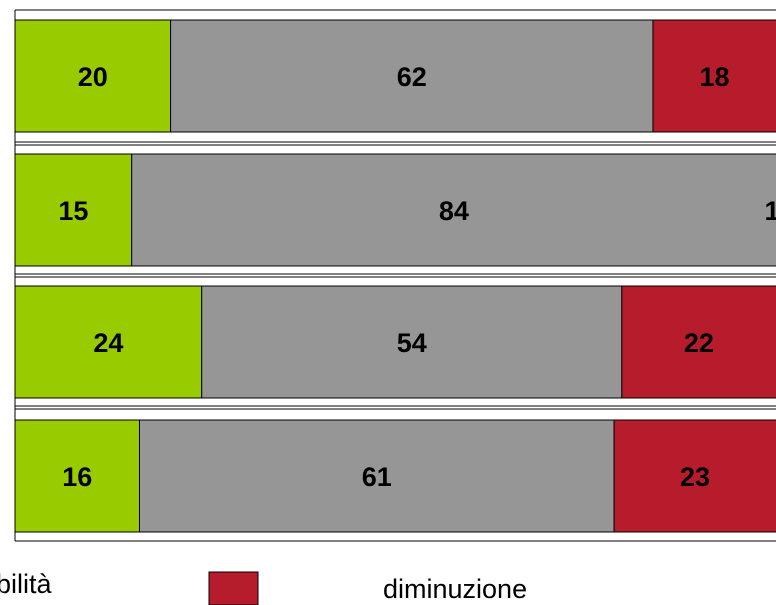 The image size is (776, 605). What do you see at coordinates (233, 588) in the screenshot?
I see `legend-swatch-diminuzione` at bounding box center [233, 588].